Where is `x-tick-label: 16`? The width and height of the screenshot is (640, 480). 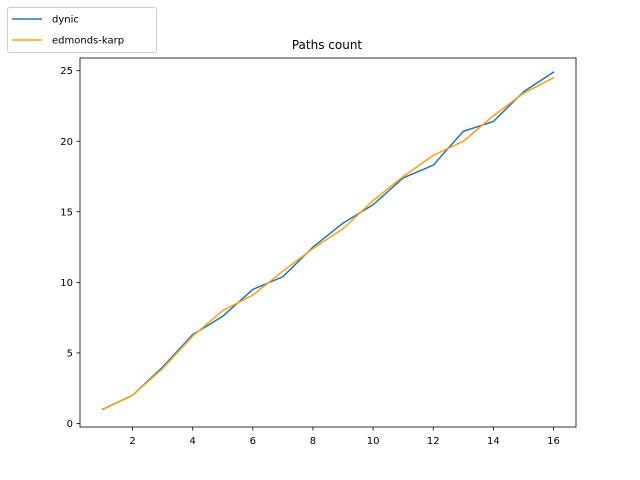
x-tick-label: 16 is located at coordinates (553, 441).